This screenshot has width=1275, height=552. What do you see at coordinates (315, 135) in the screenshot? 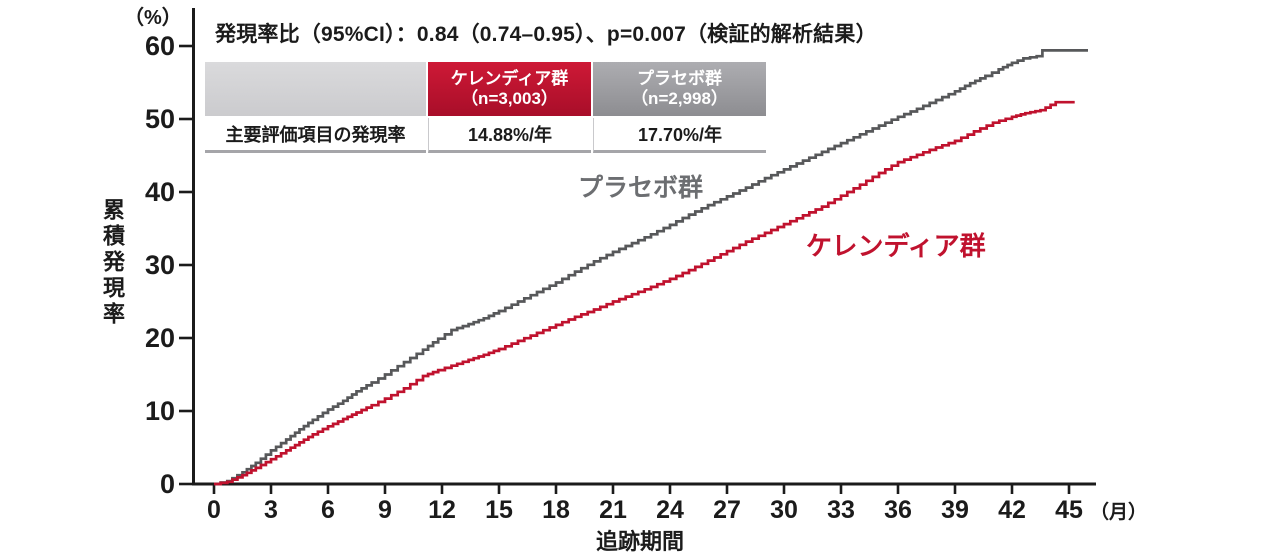
I see `table-row-label: 主要評価項目の発現率` at bounding box center [315, 135].